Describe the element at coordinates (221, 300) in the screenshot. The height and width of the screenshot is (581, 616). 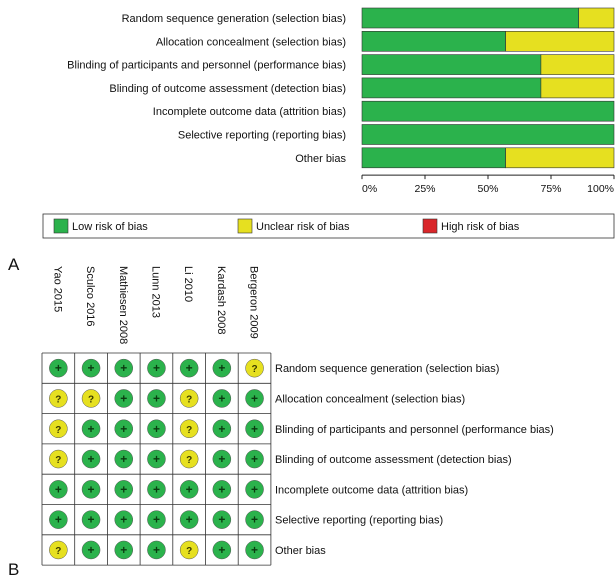
I see `study-label: Kardash 2008` at that location.